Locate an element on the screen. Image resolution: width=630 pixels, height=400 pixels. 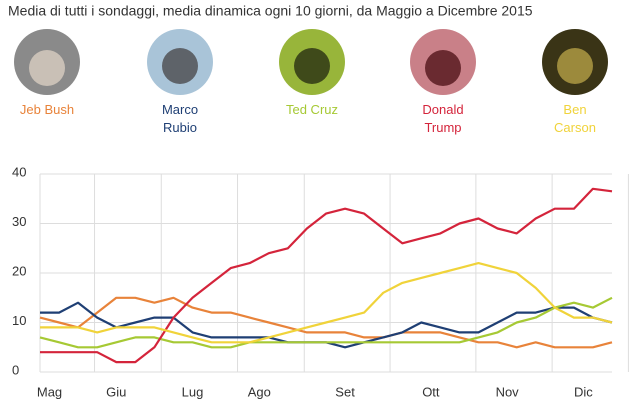
legend-label: Marco Rubio is located at coordinates (180, 118).